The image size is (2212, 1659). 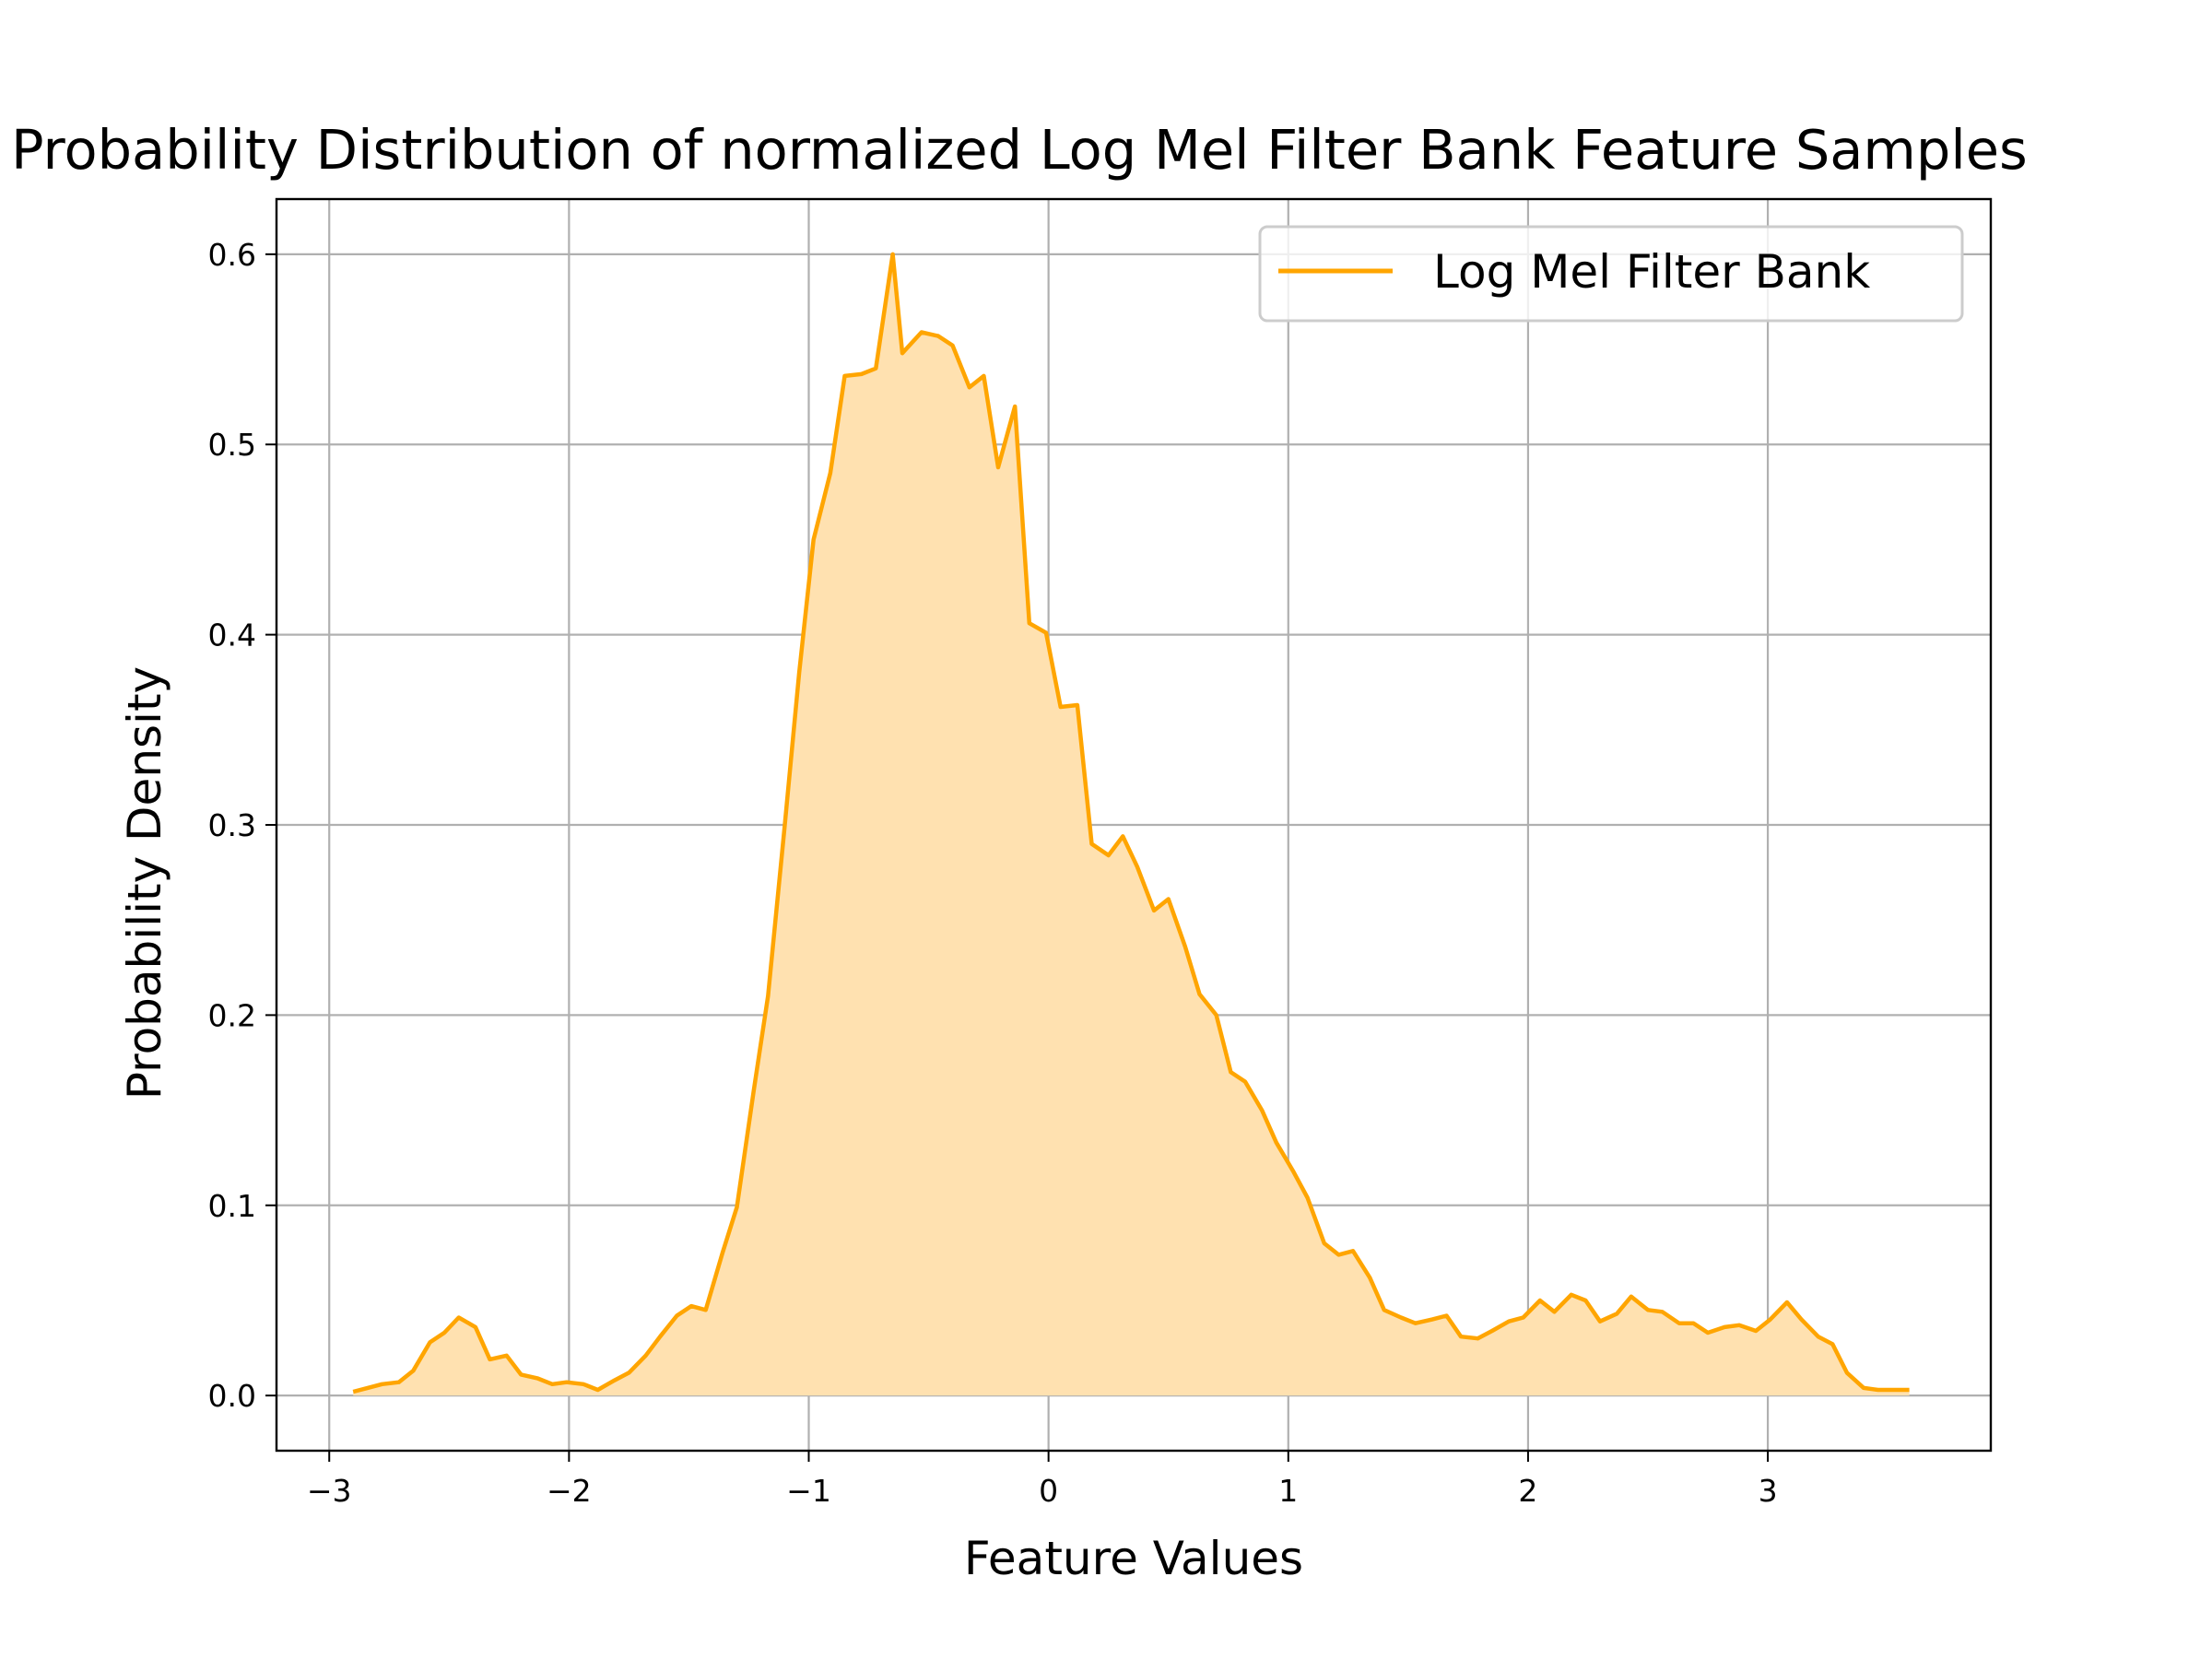 I want to click on x-tick-label: 0, so click(x=1048, y=1491).